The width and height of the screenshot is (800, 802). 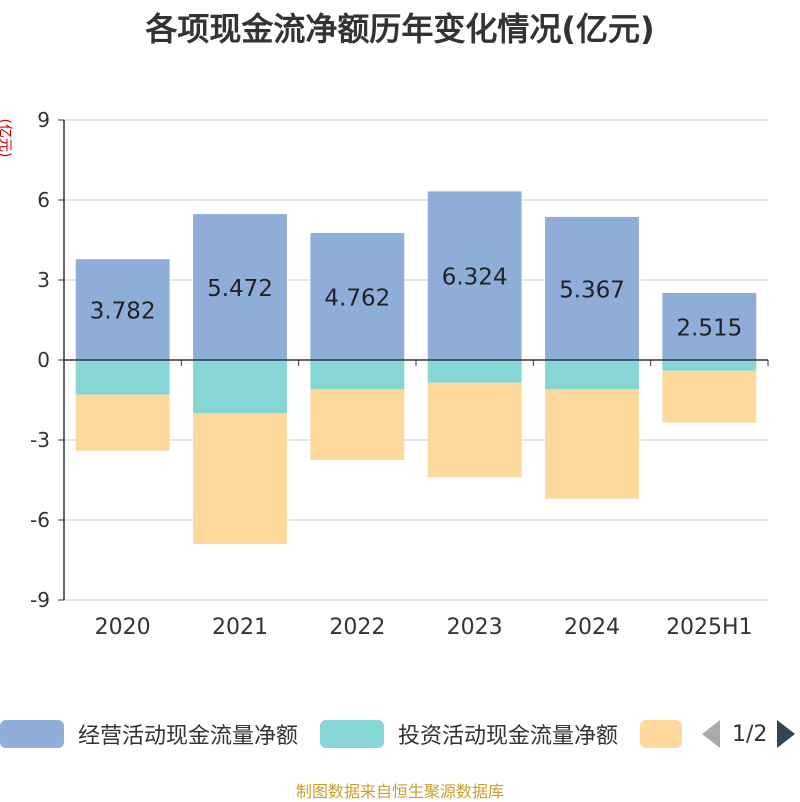 I want to click on x-category-label: 2020, so click(x=123, y=627).